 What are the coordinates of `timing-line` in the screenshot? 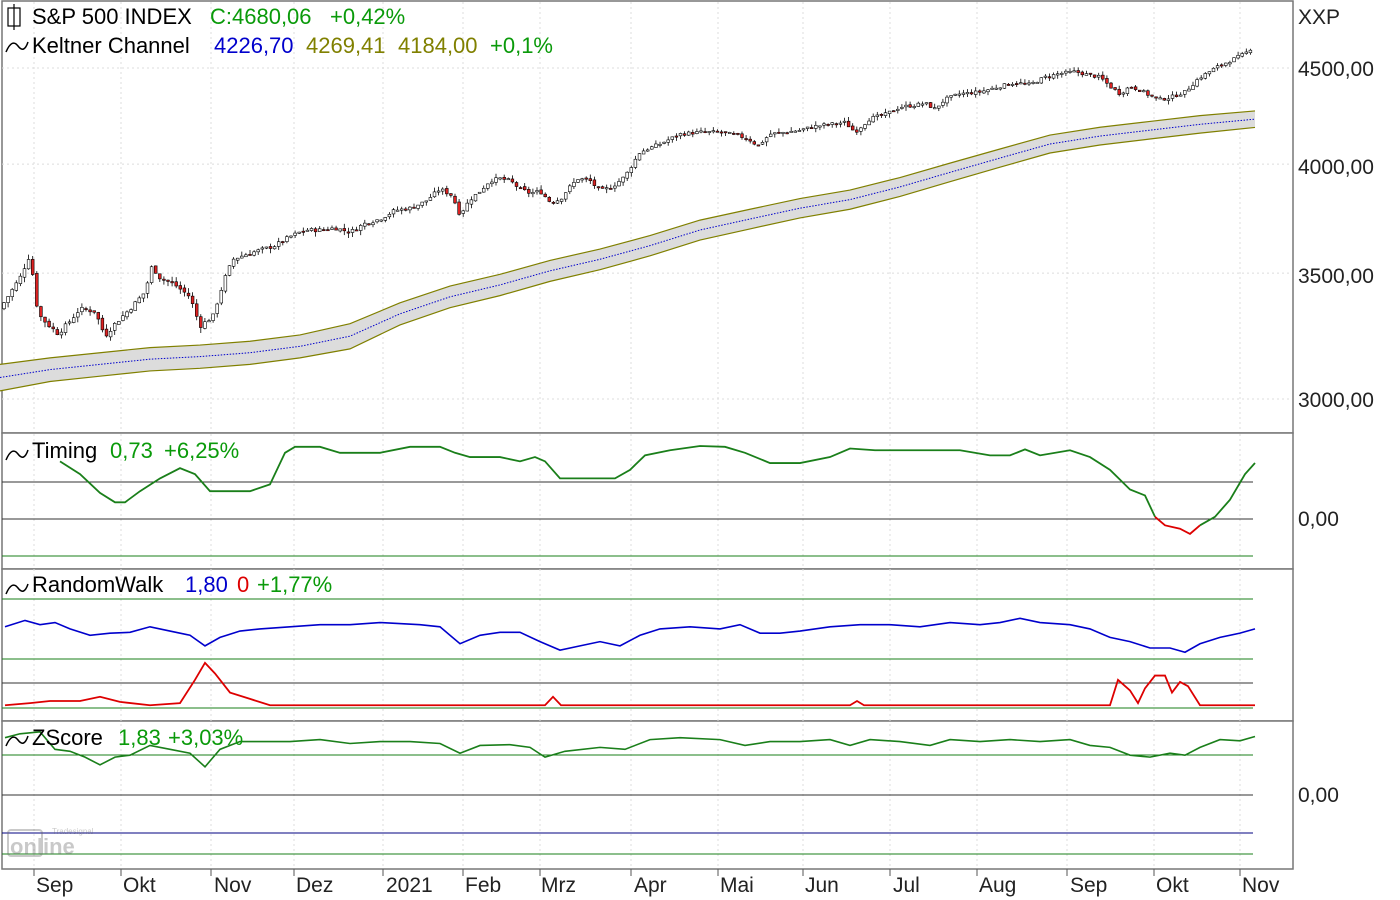 It's located at (607, 481).